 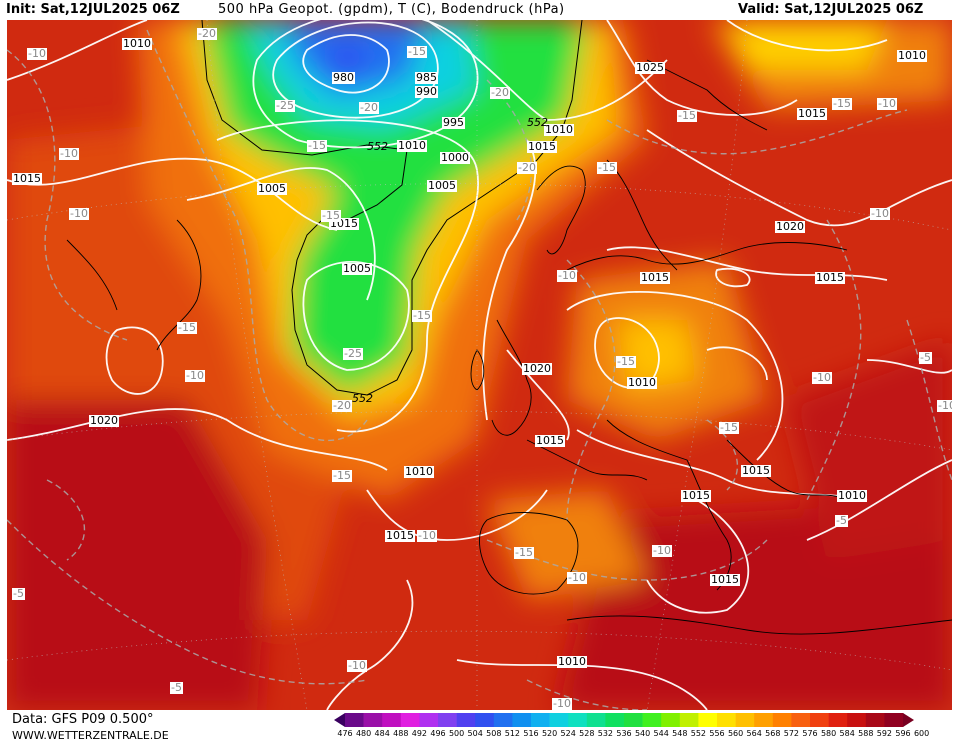 What do you see at coordinates (650, 67) in the screenshot?
I see `isobar-label: 1025` at bounding box center [650, 67].